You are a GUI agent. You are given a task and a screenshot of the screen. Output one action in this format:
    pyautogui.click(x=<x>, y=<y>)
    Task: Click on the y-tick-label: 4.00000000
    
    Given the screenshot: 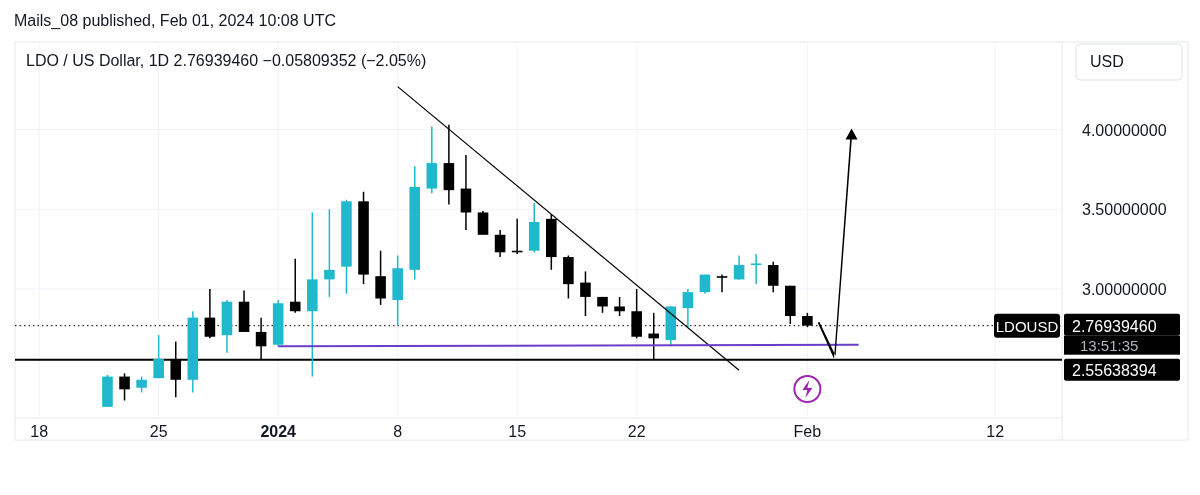 What is the action you would take?
    pyautogui.click(x=1124, y=130)
    